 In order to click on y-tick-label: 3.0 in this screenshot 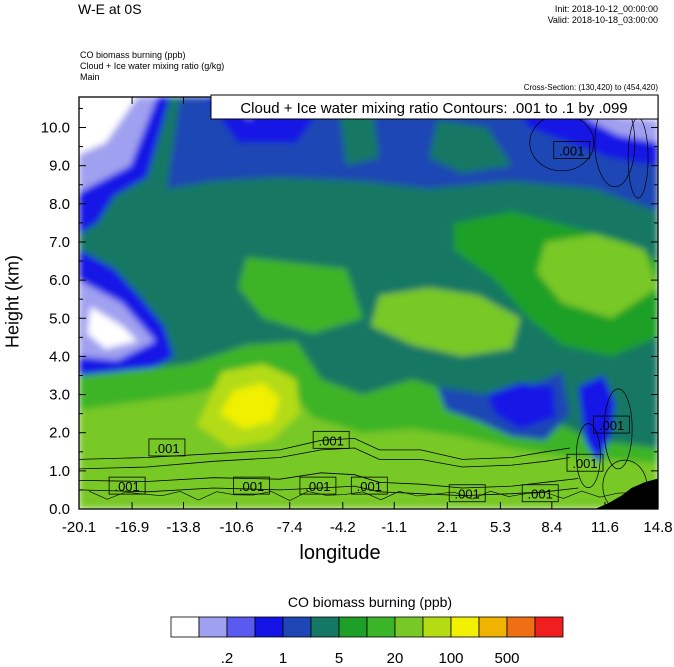, I will do `click(59, 395)`.